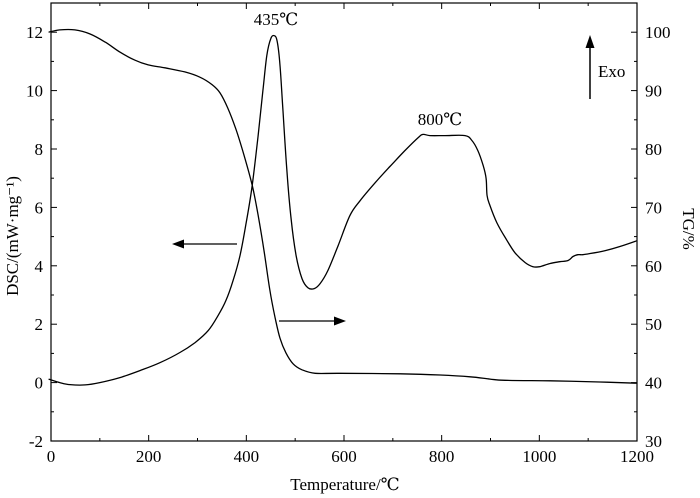 This screenshot has width=700, height=498. Describe the element at coordinates (653, 441) in the screenshot. I see `right-y-tick-label: 30` at that location.